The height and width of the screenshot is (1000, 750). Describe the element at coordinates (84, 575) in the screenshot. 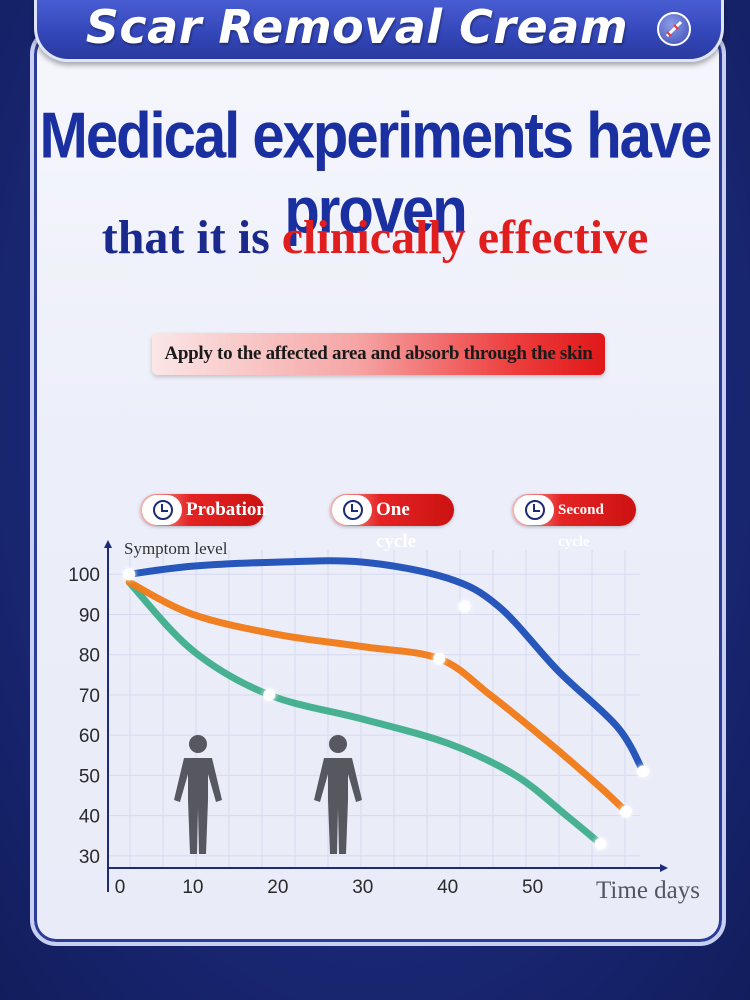

I see `y-tick-label: 100` at that location.